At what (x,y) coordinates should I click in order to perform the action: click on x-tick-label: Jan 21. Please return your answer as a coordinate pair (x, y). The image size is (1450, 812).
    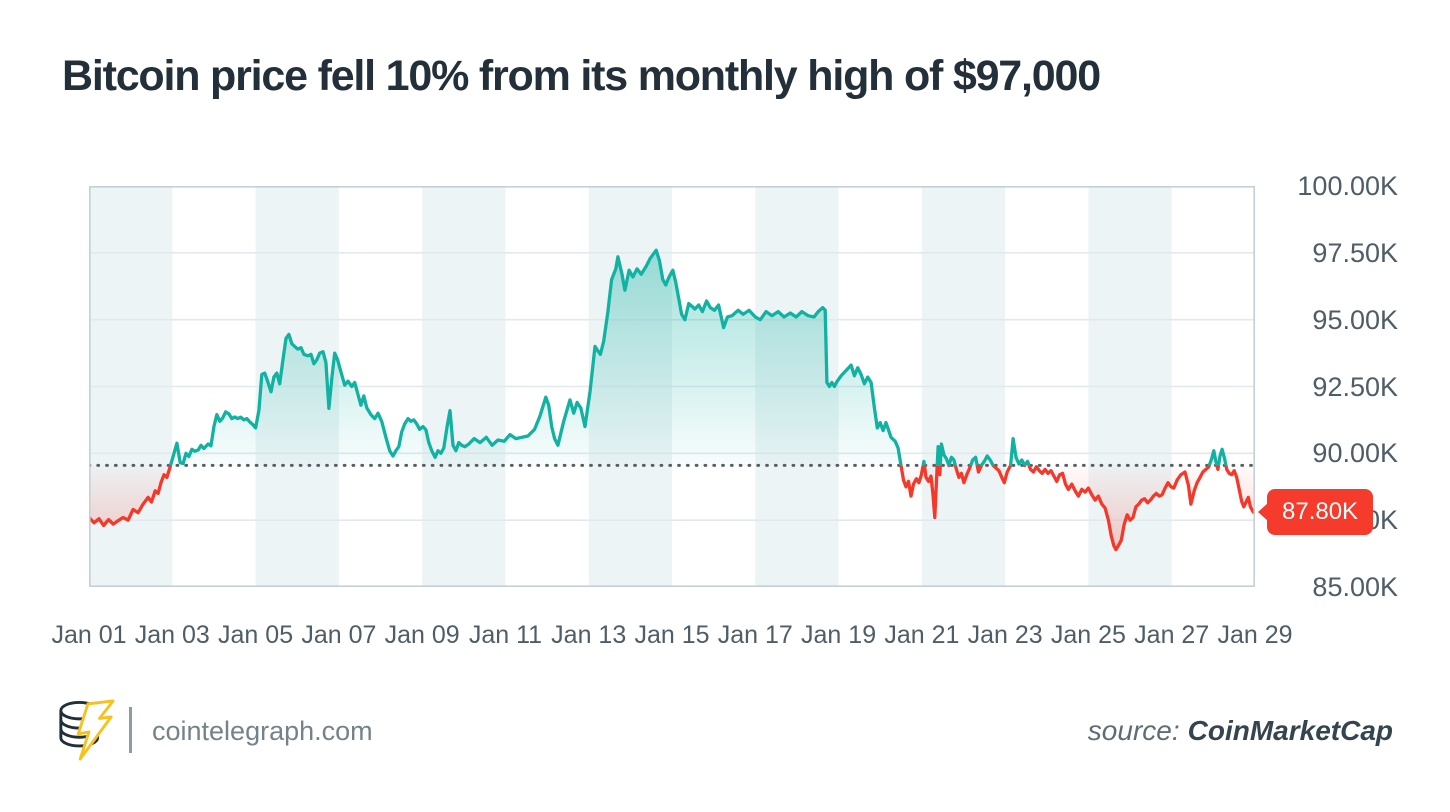
    Looking at the image, I should click on (922, 635).